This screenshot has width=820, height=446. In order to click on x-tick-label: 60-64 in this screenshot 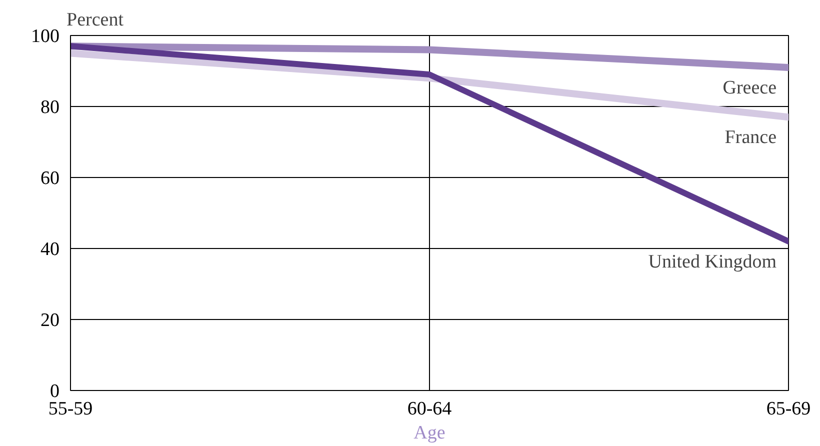, I will do `click(429, 409)`.